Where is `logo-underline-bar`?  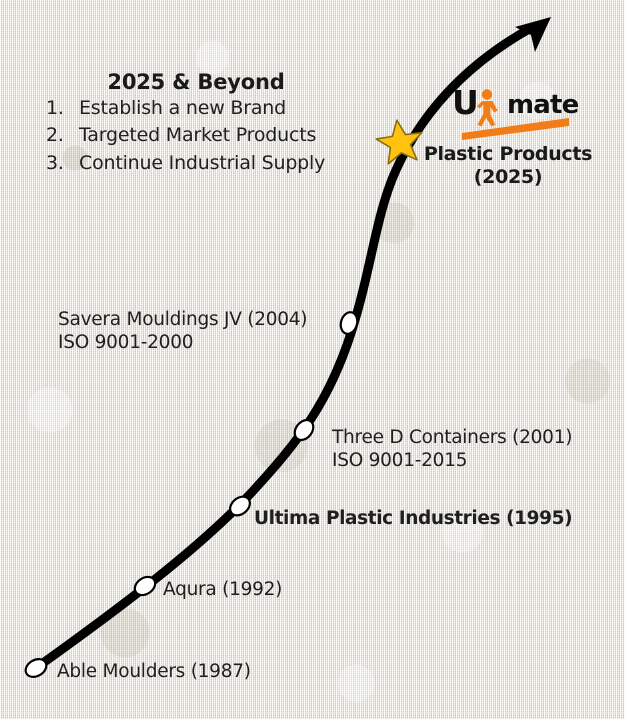
logo-underline-bar is located at coordinates (515, 129).